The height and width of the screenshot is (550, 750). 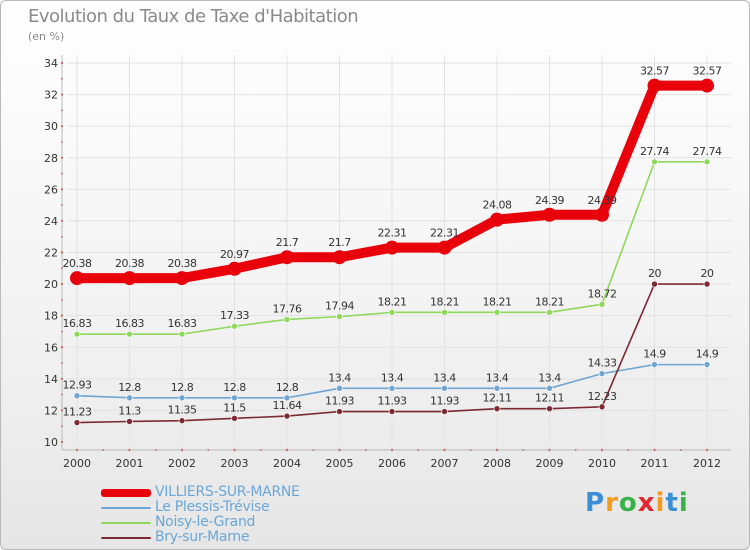 I want to click on x-tick-label: 2003, so click(x=235, y=463).